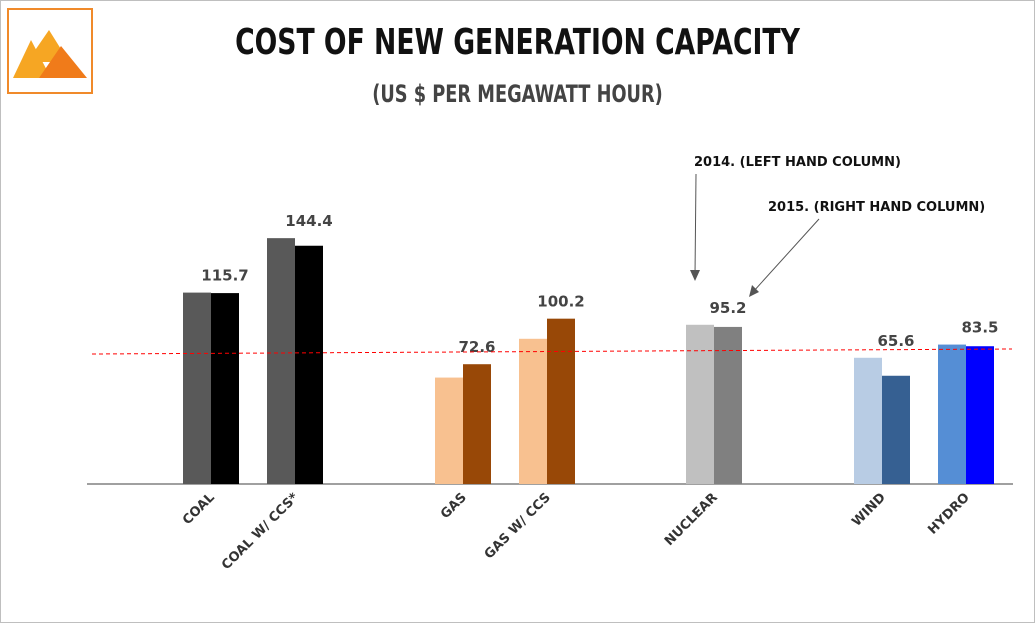 The height and width of the screenshot is (623, 1035). I want to click on annotation-2014: 2014. (LEFT HAND COLUMN), so click(797, 162).